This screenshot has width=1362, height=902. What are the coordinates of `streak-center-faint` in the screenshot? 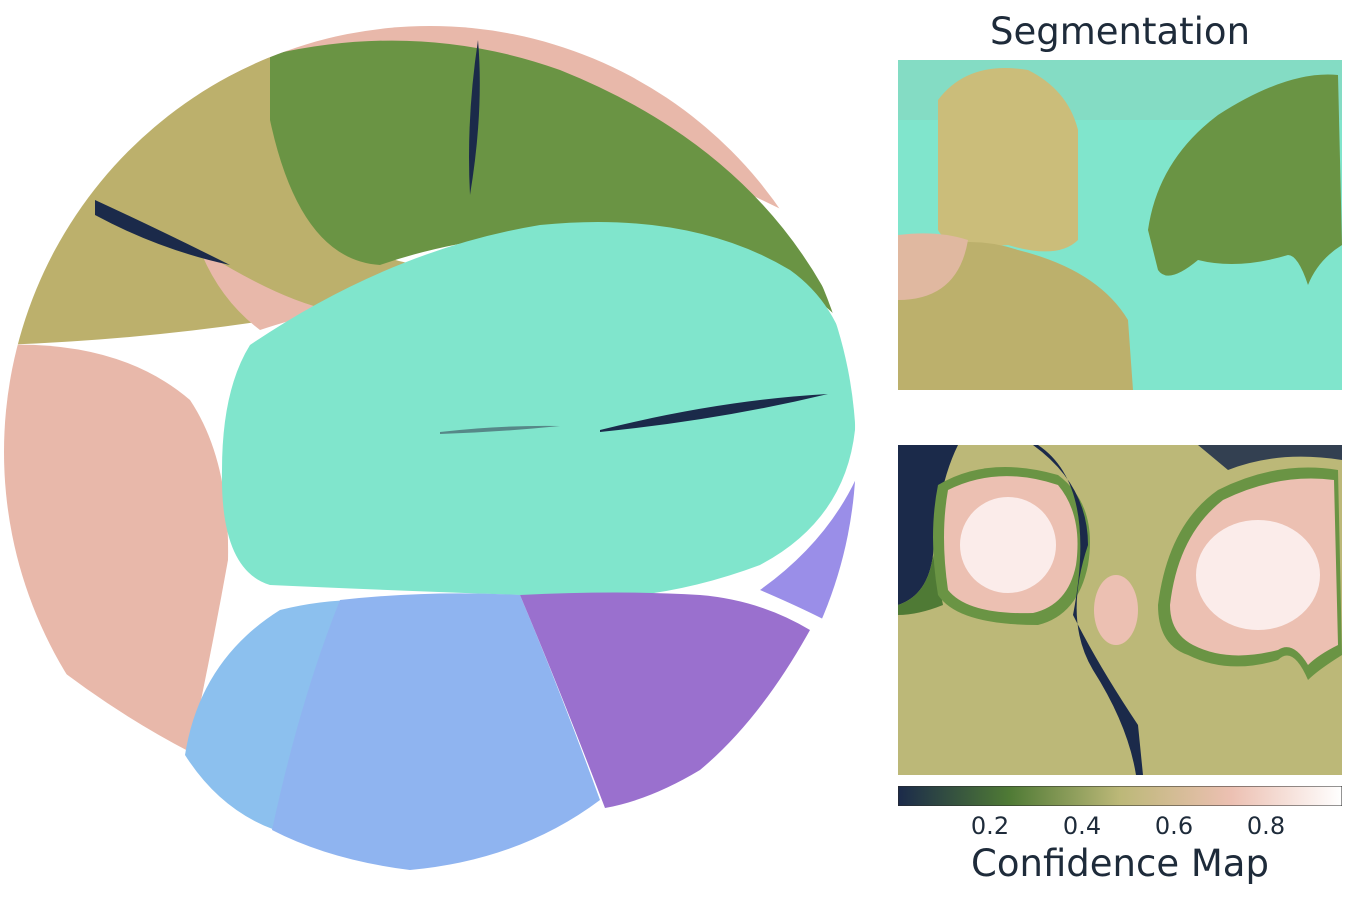 It's located at (500, 429).